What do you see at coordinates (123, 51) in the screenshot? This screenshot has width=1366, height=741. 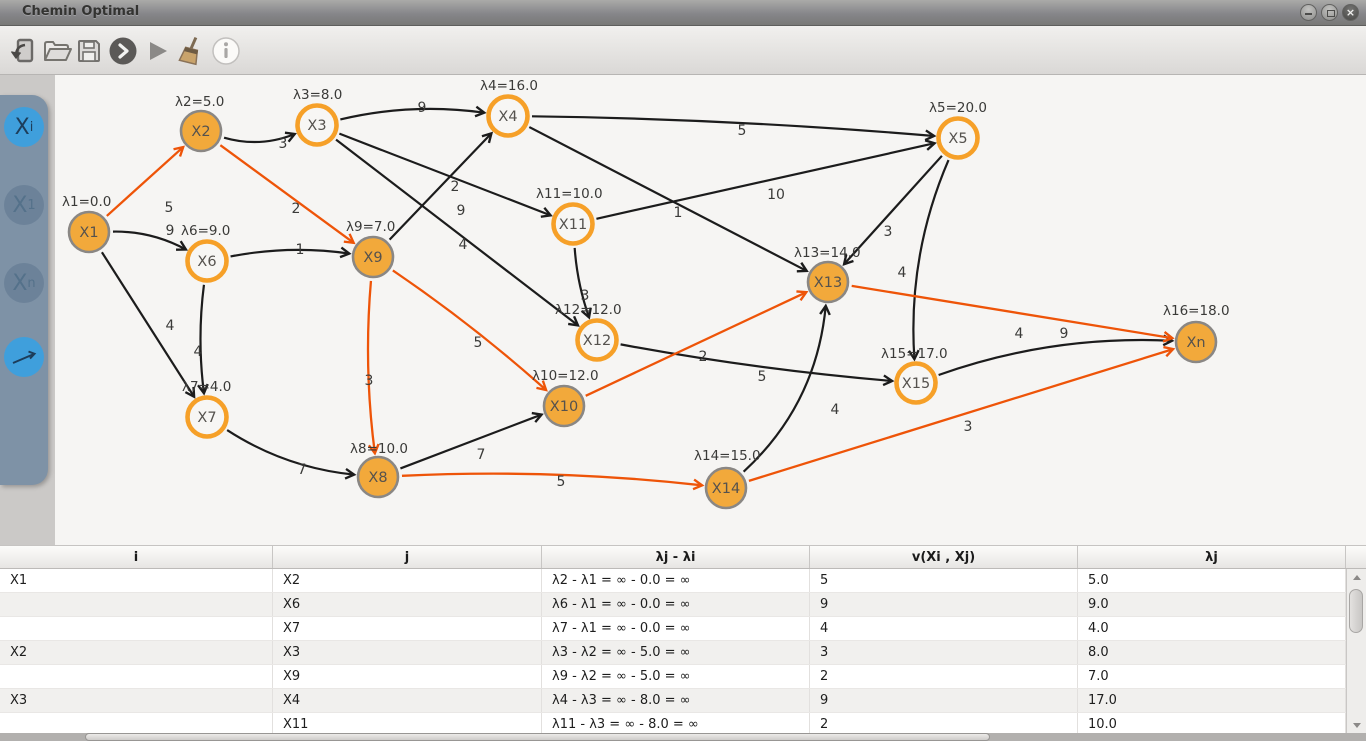 I see `step-button` at bounding box center [123, 51].